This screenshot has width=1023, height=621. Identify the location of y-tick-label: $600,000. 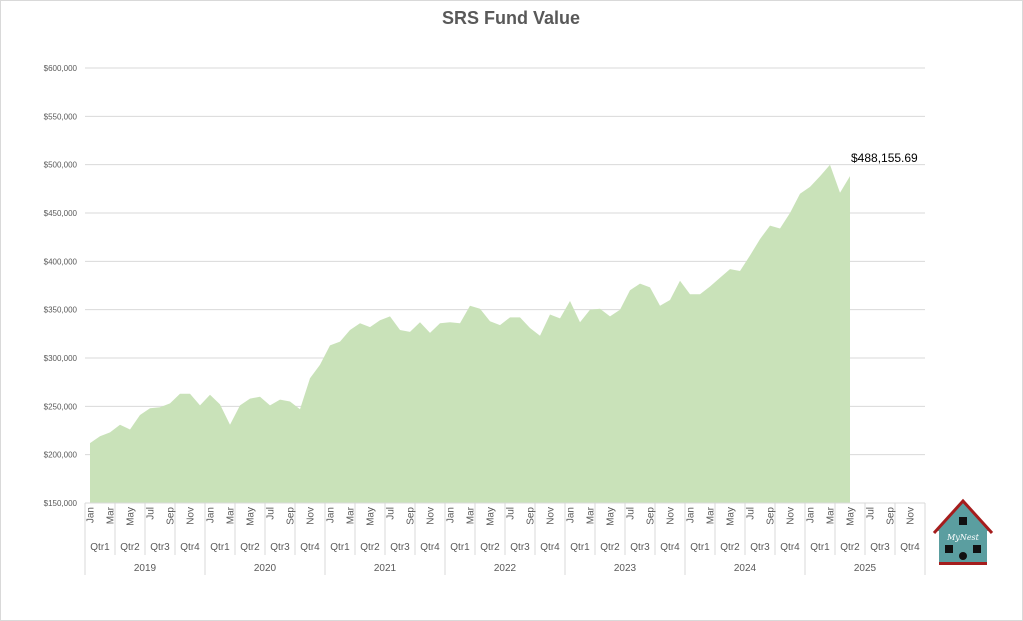
(61, 68).